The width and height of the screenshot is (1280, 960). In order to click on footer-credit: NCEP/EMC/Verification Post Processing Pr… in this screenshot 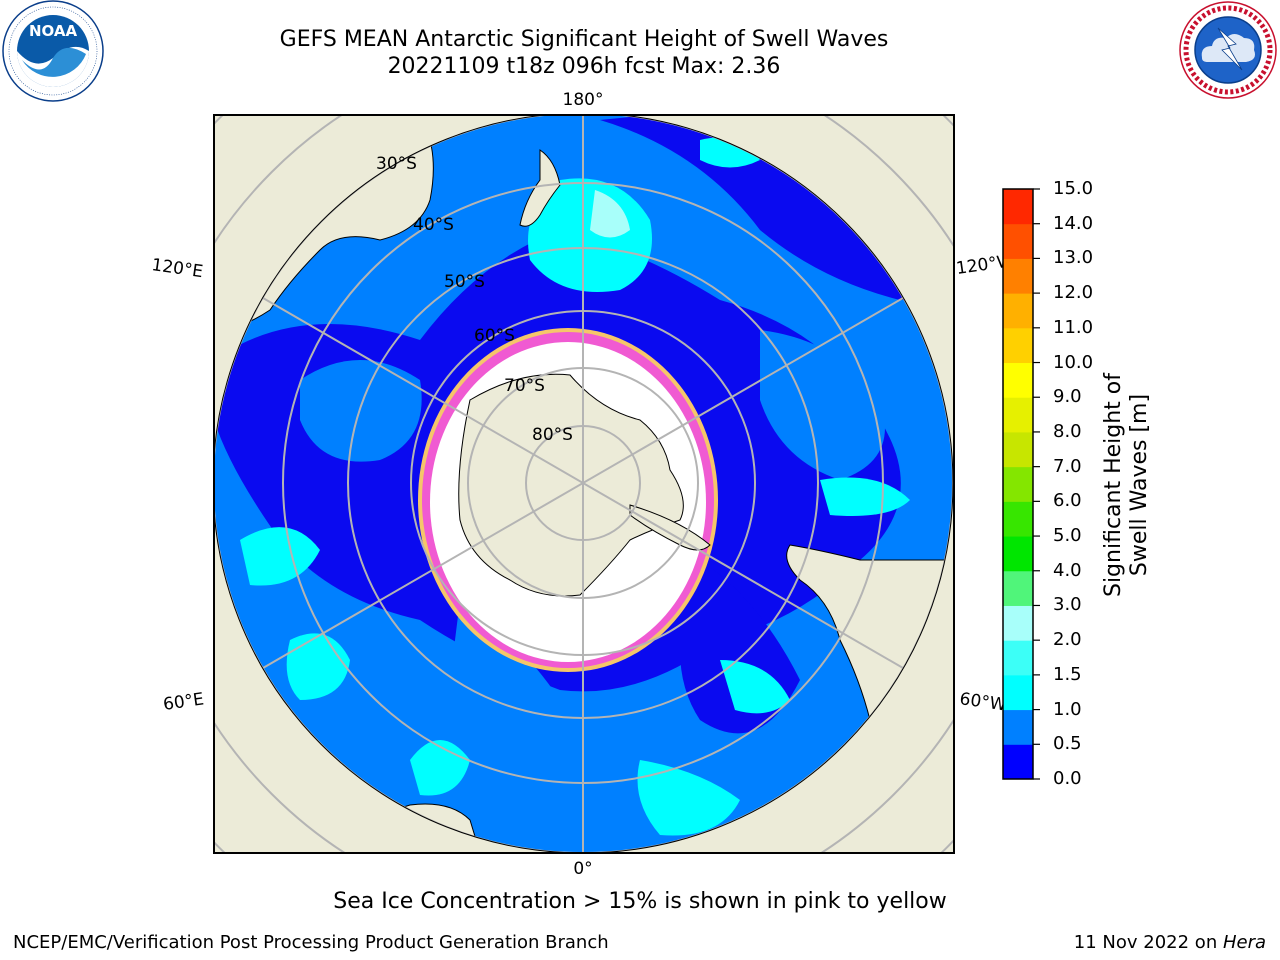, I will do `click(311, 942)`.